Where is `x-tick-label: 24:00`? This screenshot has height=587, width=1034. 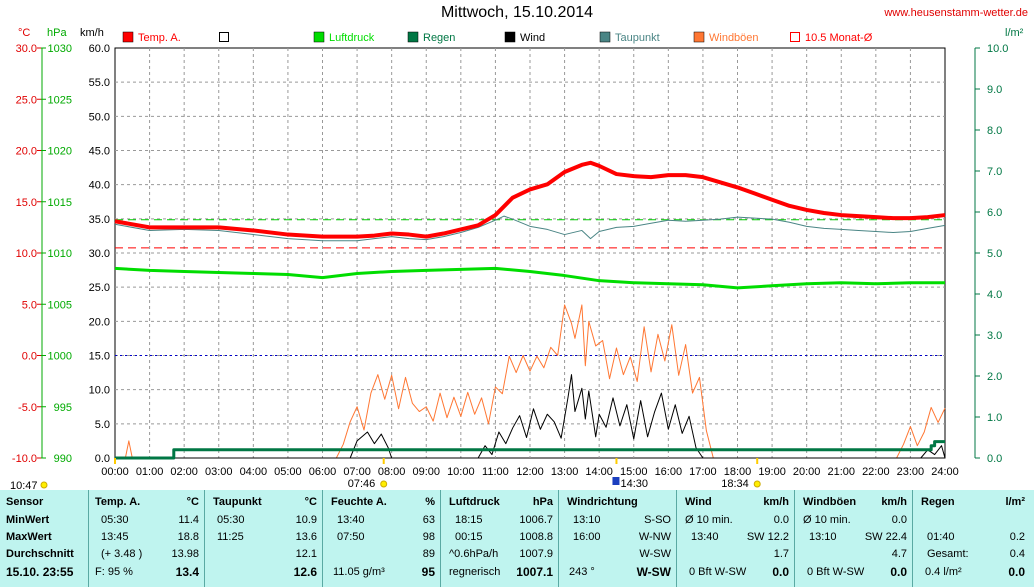 x-tick-label: 24:00 is located at coordinates (945, 472).